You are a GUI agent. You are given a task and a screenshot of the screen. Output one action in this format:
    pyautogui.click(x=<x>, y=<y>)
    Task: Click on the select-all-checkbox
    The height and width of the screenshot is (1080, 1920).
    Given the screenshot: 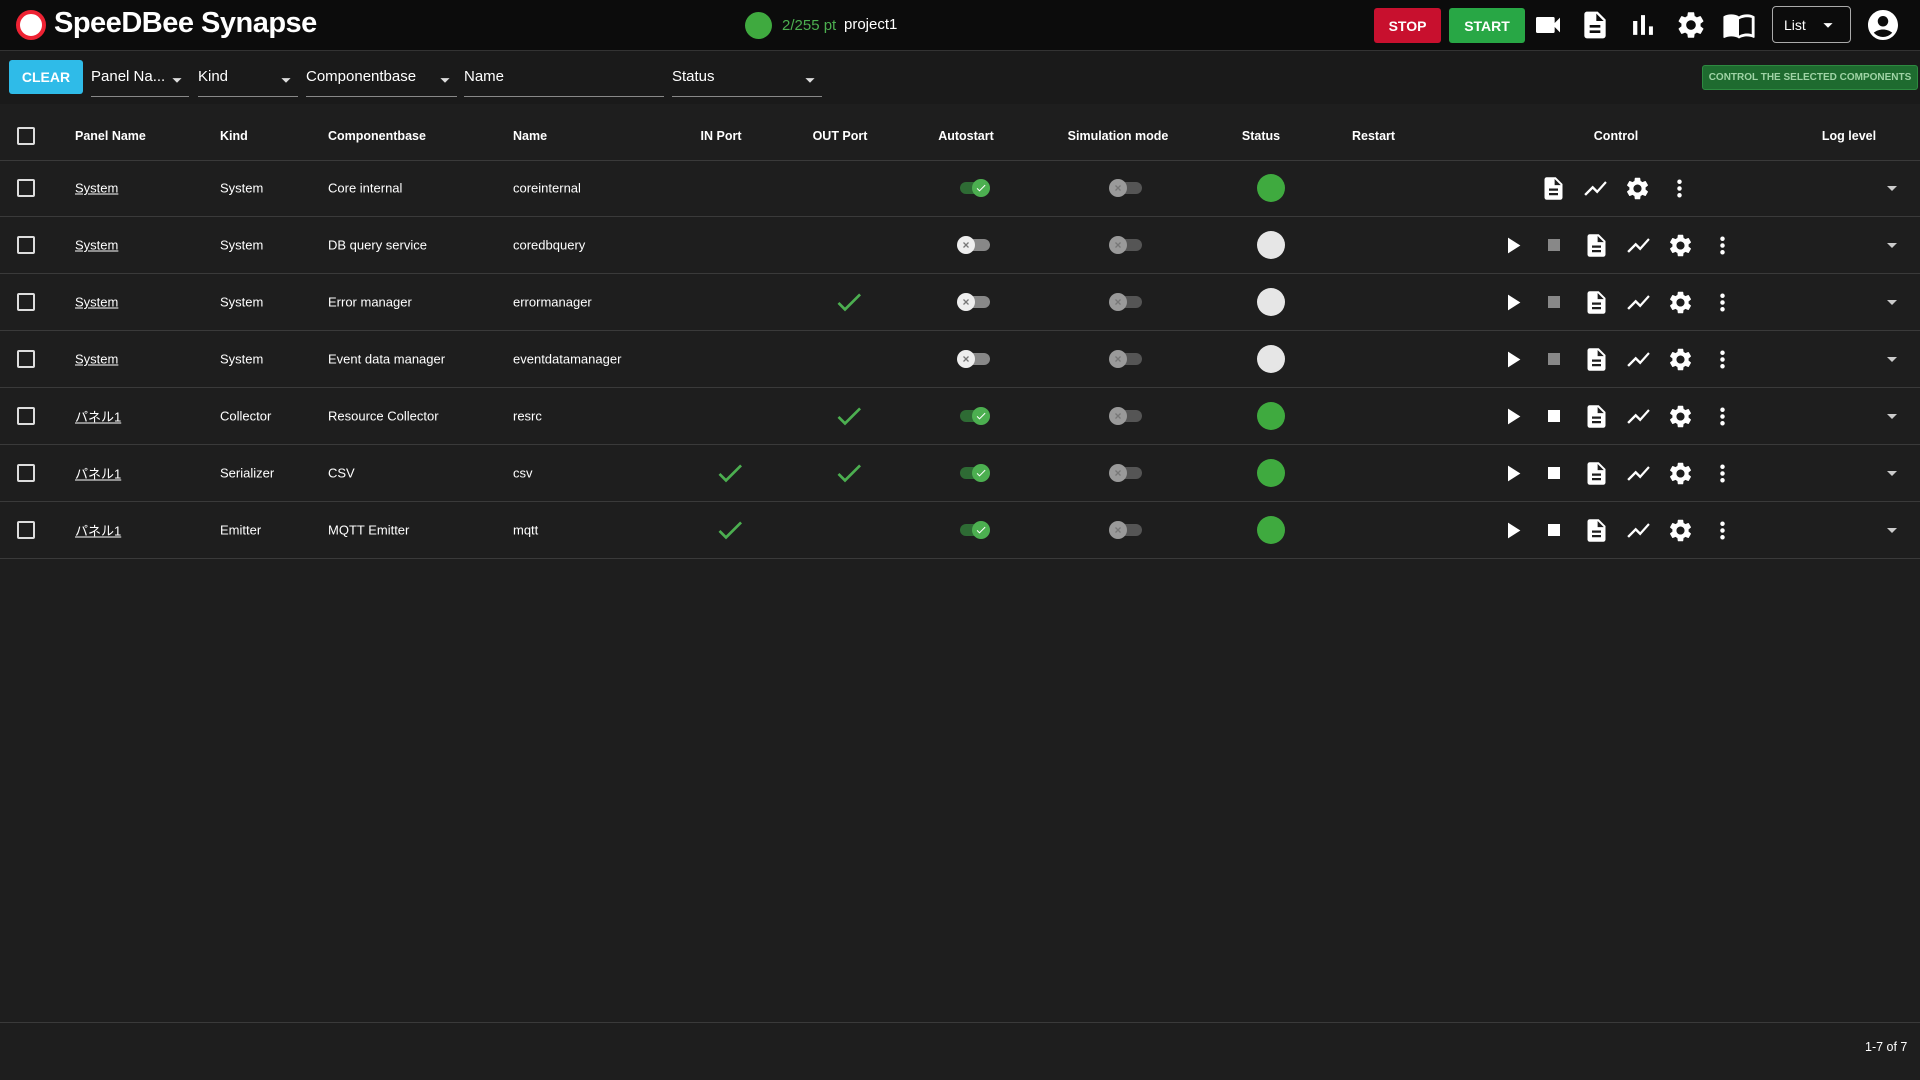 What is the action you would take?
    pyautogui.click(x=26, y=136)
    